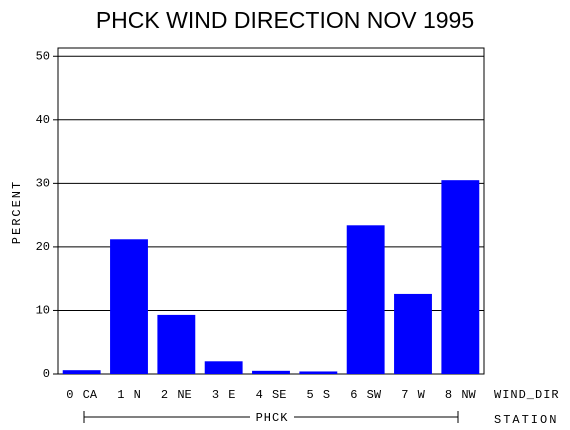 This screenshot has width=570, height=430. I want to click on x-tick-label: 0 CA, so click(82, 395).